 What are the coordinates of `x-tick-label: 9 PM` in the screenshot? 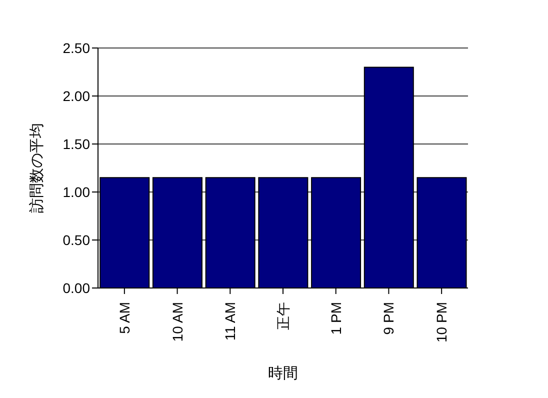 It's located at (388, 318).